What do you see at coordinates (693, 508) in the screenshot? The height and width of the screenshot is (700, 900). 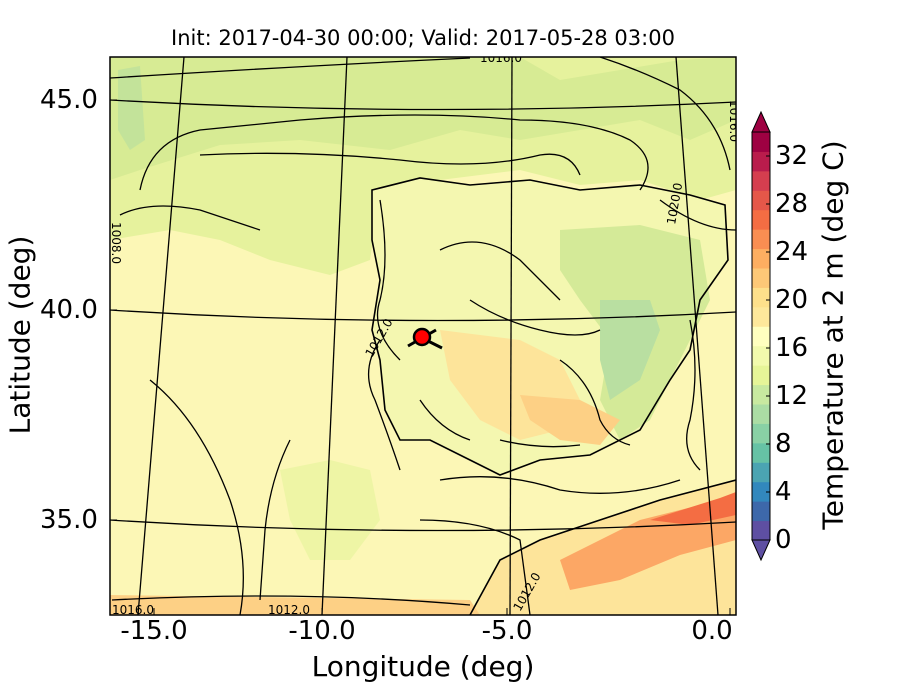 I see `hottest-region-africa` at bounding box center [693, 508].